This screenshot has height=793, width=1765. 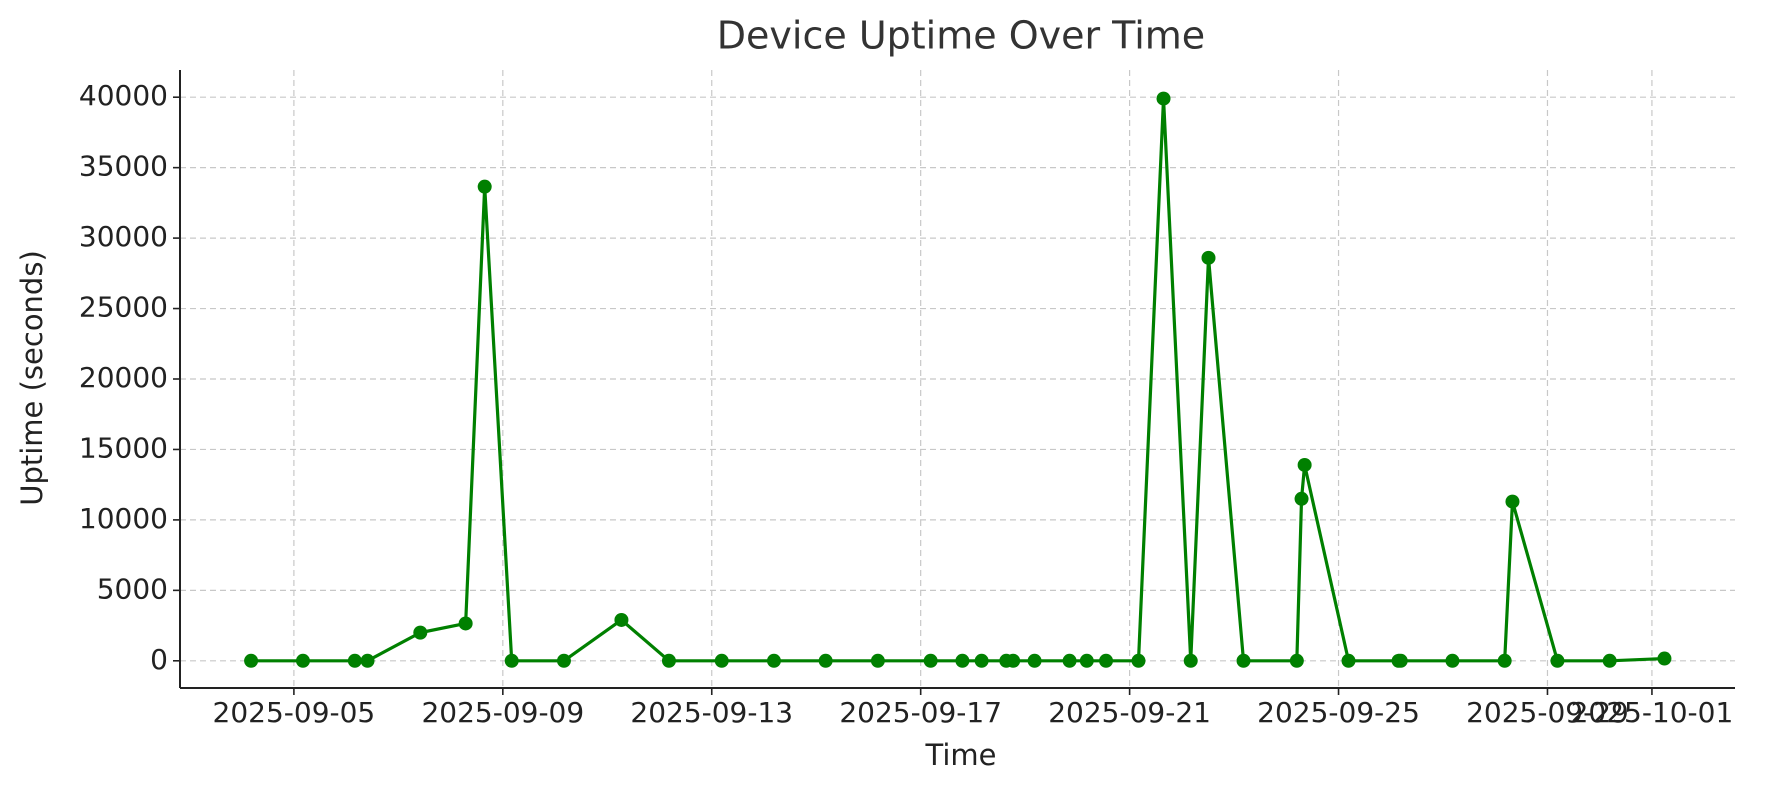 I want to click on x-tick-label: 2025-09-29, so click(x=1547, y=712).